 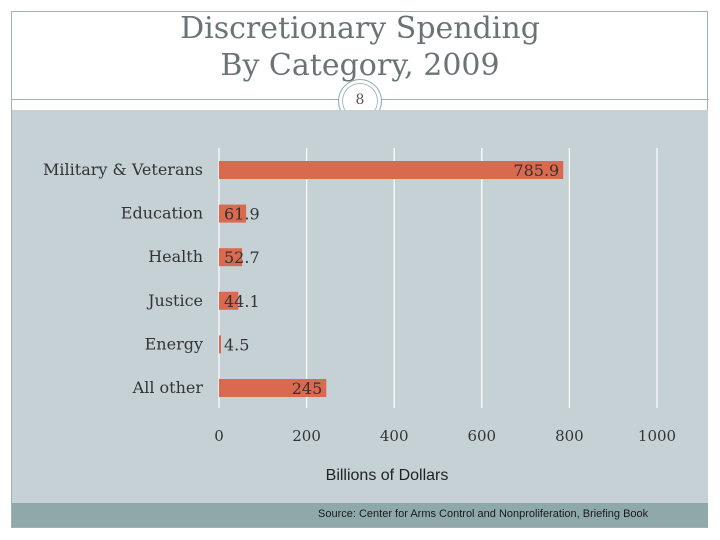 What do you see at coordinates (162, 213) in the screenshot?
I see `category-label: Education` at bounding box center [162, 213].